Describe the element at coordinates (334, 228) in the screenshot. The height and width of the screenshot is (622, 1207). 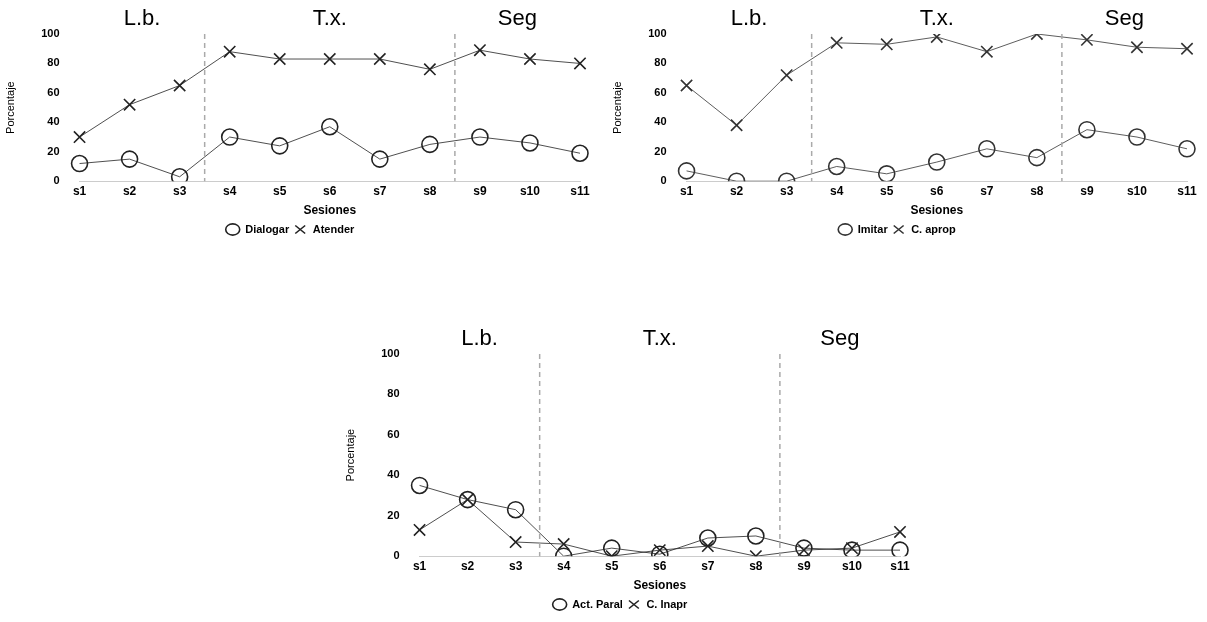
I see `legend-label: Atender` at that location.